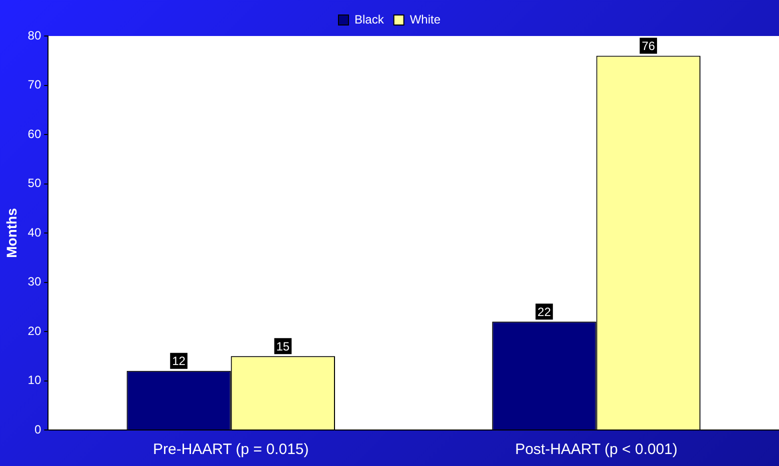  I want to click on data-label: 15, so click(283, 346).